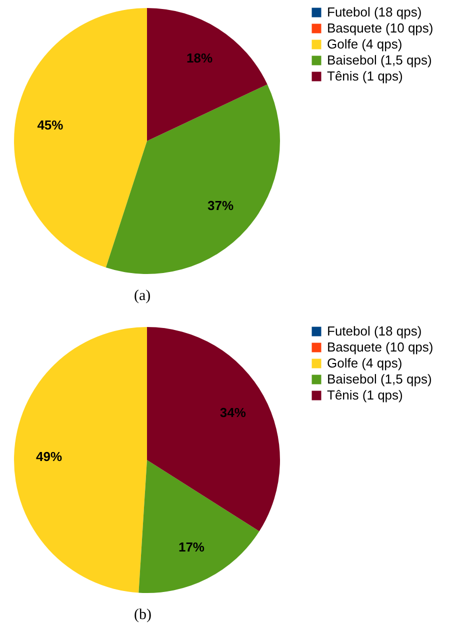  What do you see at coordinates (233, 412) in the screenshot?
I see `data-label: 34%` at bounding box center [233, 412].